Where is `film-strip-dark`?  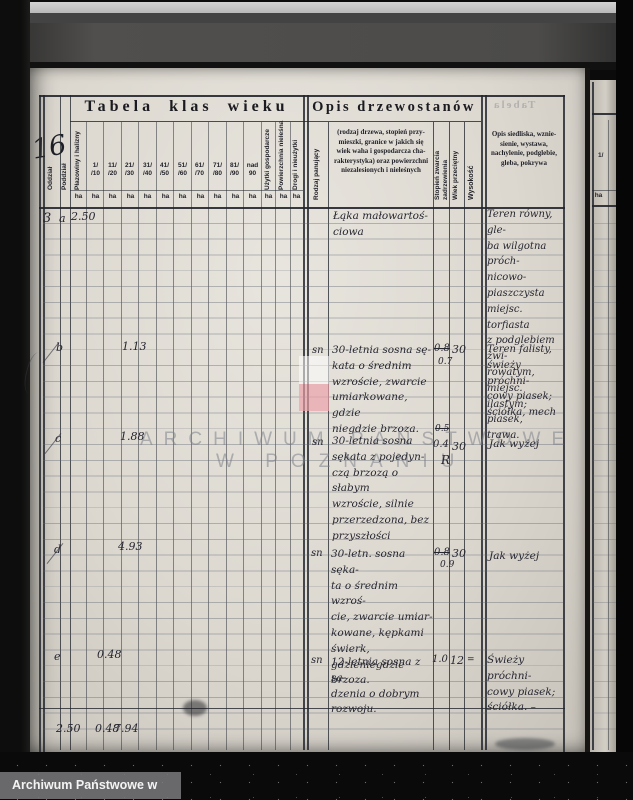 film-strip-dark is located at coordinates (316, 42).